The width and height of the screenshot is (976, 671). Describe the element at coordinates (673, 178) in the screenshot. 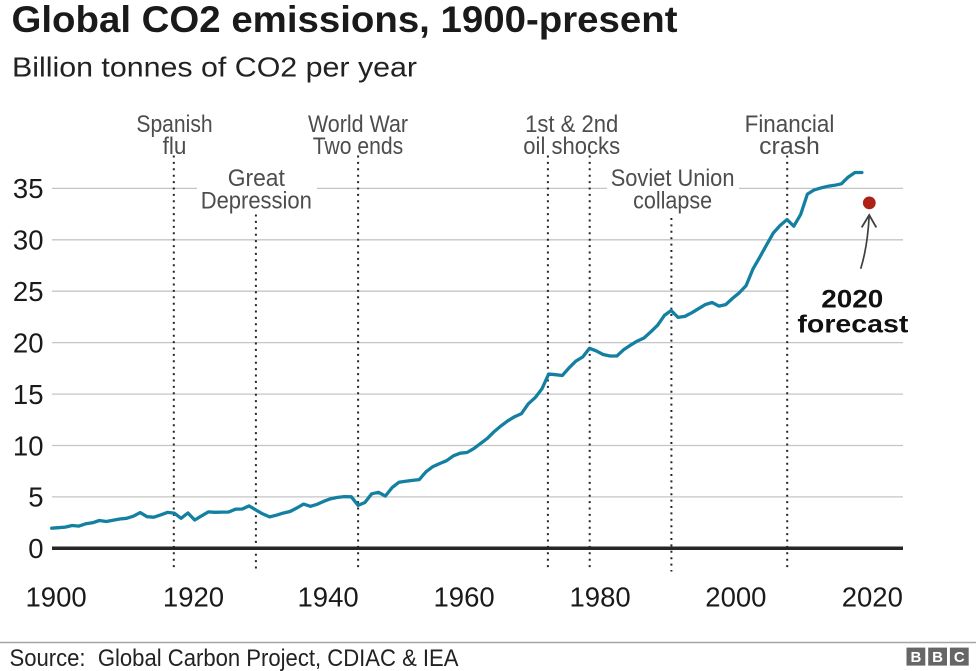

I see `svg-text: Soviet Union` at that location.